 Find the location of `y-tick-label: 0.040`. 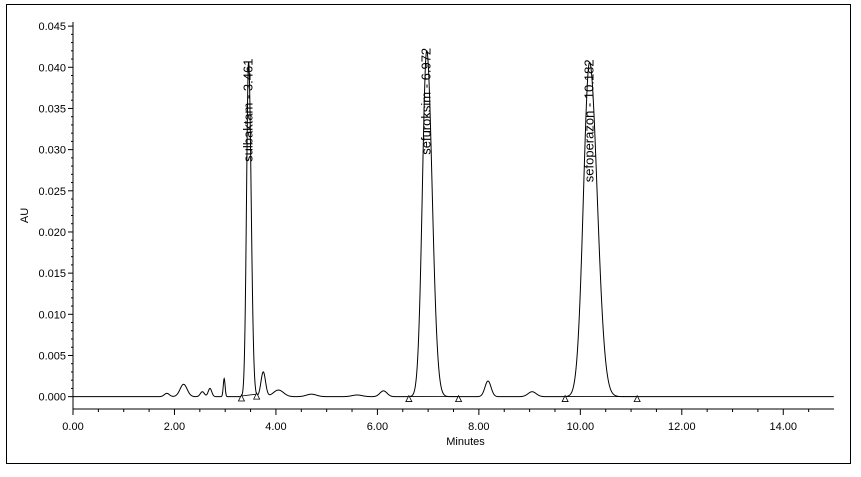

y-tick-label: 0.040 is located at coordinates (52, 68).